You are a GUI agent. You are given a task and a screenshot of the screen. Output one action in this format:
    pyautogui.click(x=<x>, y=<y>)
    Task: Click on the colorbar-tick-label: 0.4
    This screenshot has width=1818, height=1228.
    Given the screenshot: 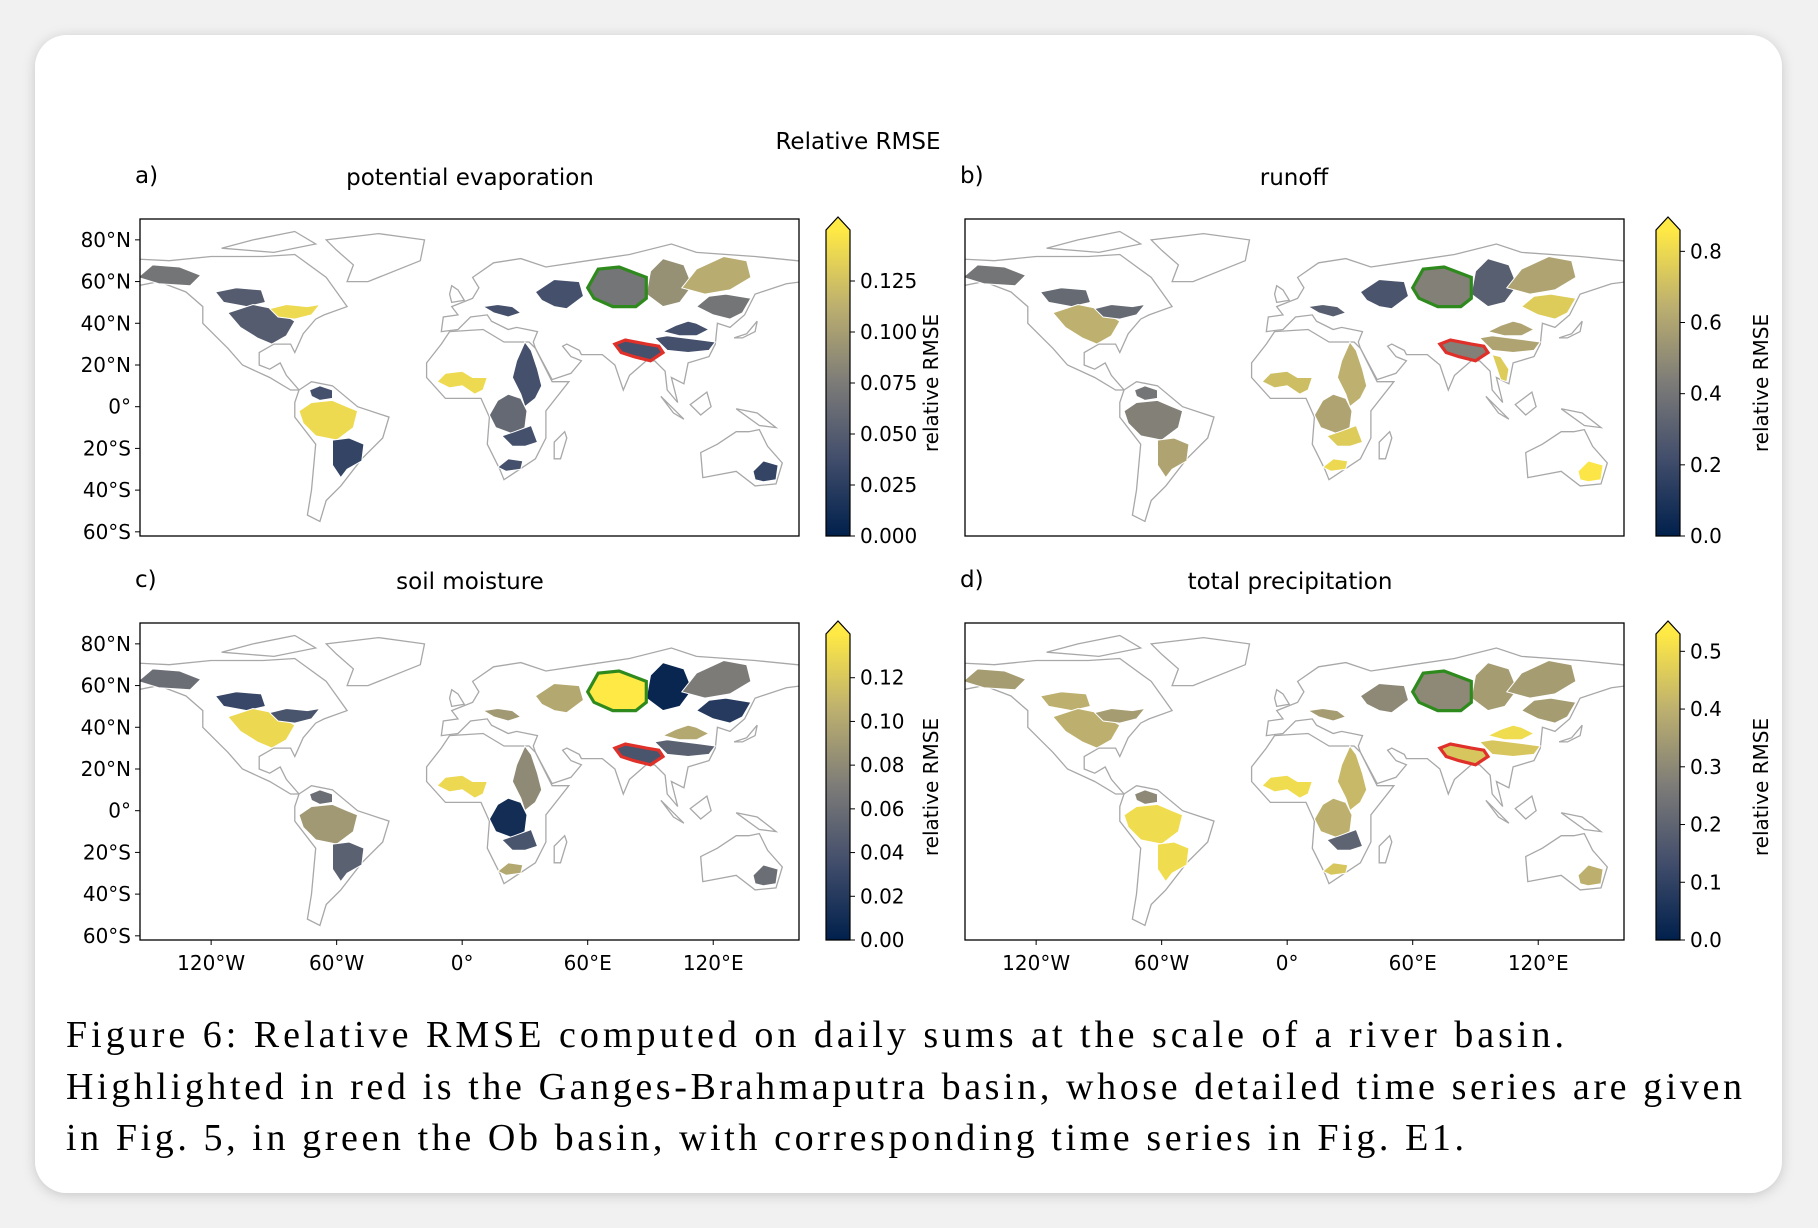 What is the action you would take?
    pyautogui.click(x=1706, y=709)
    